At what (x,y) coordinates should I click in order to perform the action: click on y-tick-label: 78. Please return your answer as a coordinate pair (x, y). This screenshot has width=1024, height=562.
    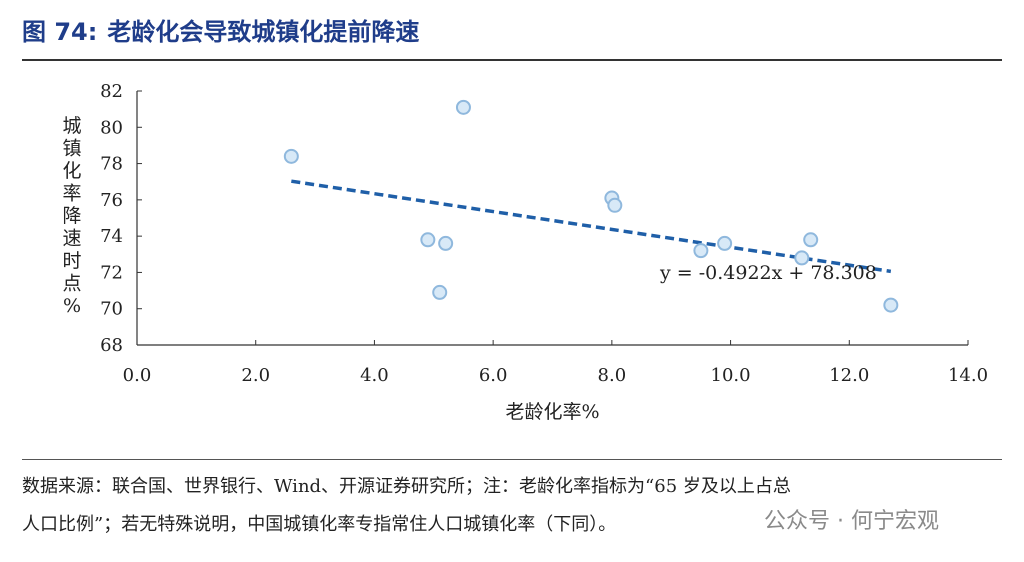
    Looking at the image, I should click on (111, 164).